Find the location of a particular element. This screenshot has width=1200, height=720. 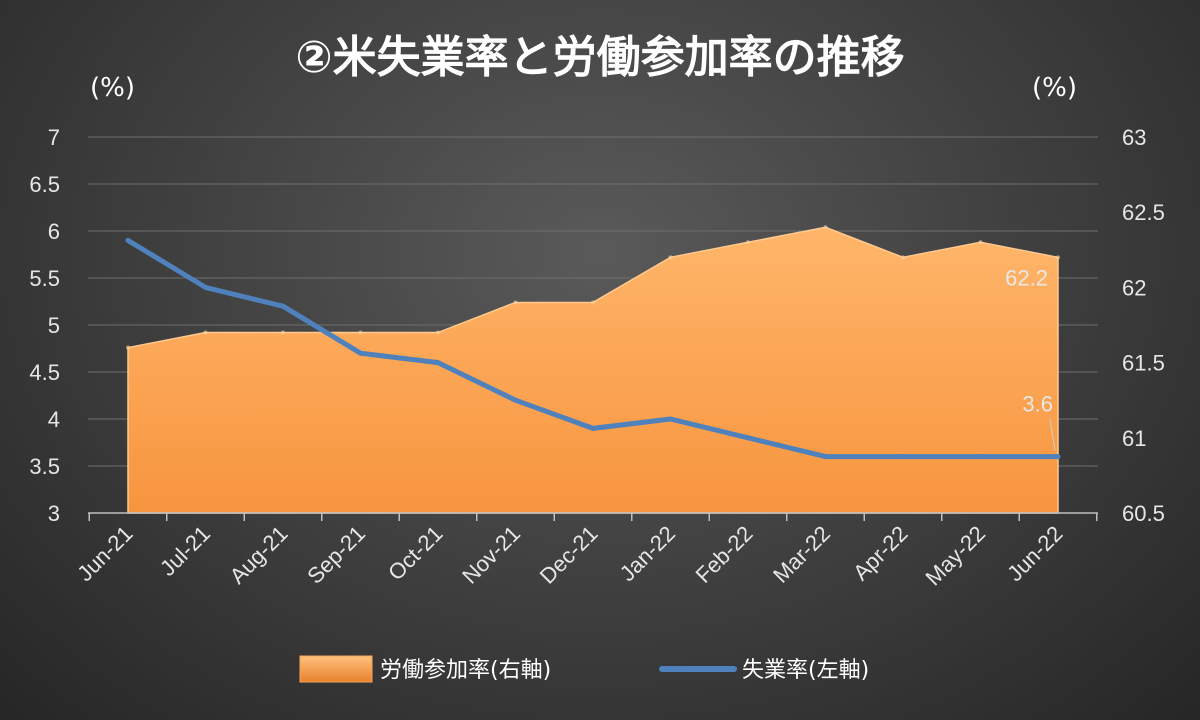

right-axis-ticks: 60.5 61 61.5 62 62.5 63 is located at coordinates (1143, 325).